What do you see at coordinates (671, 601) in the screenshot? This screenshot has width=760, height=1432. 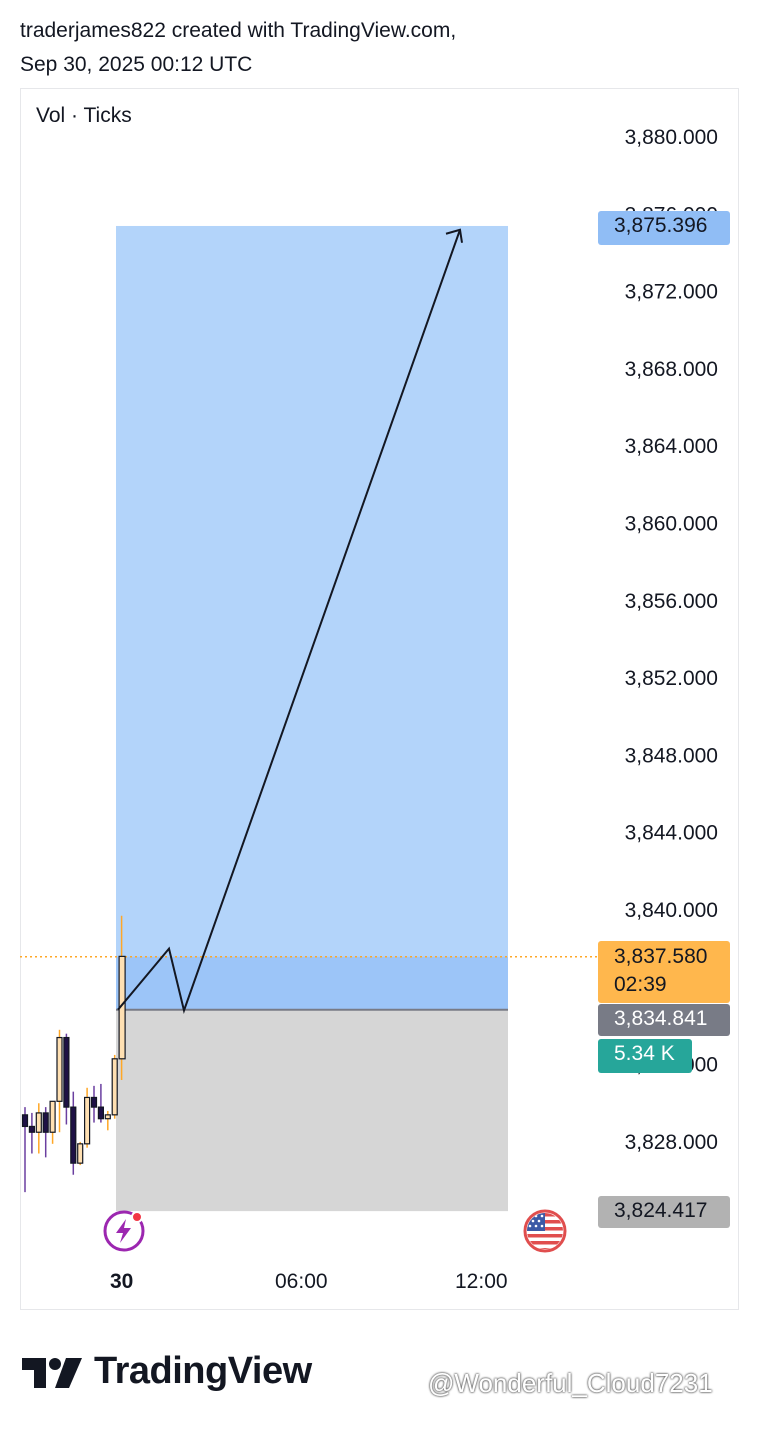 I see `y-tick-label: 3,856.000` at bounding box center [671, 601].